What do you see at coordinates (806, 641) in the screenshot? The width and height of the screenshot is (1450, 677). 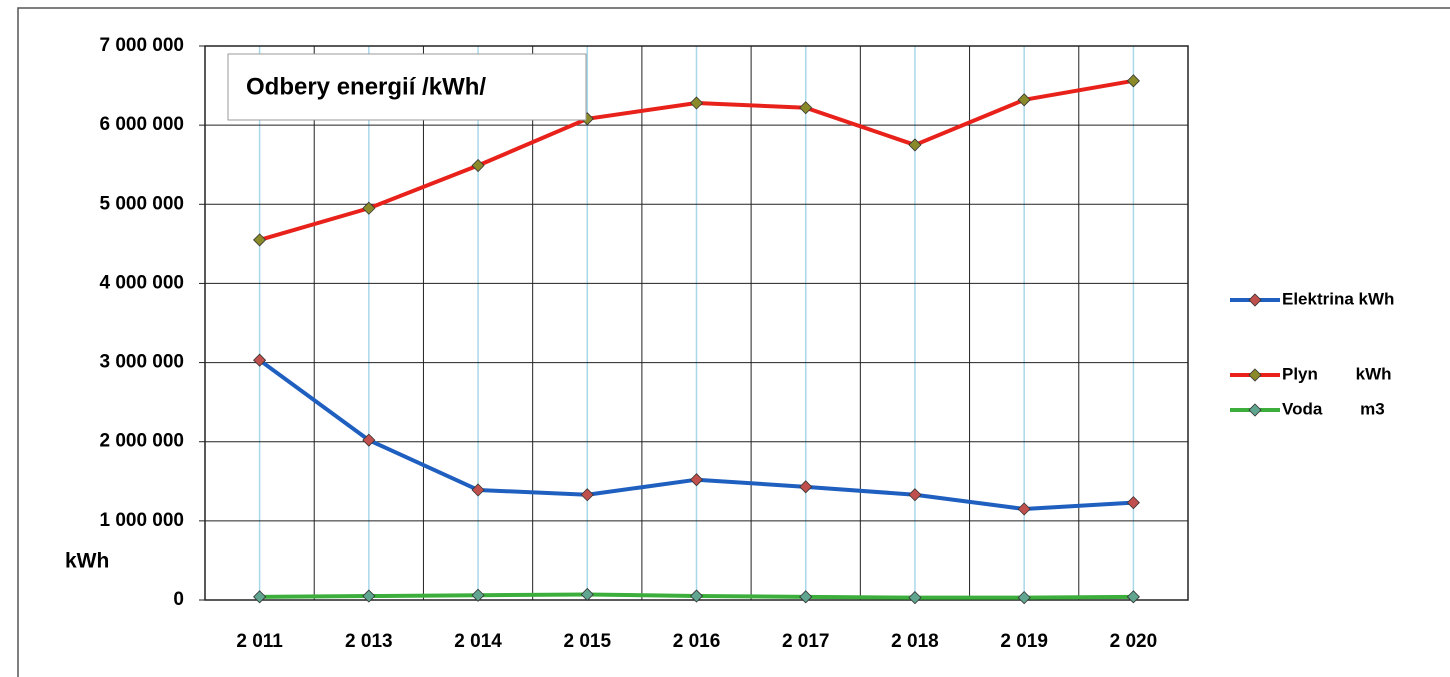 I see `x-tick-label: 2 017` at bounding box center [806, 641].